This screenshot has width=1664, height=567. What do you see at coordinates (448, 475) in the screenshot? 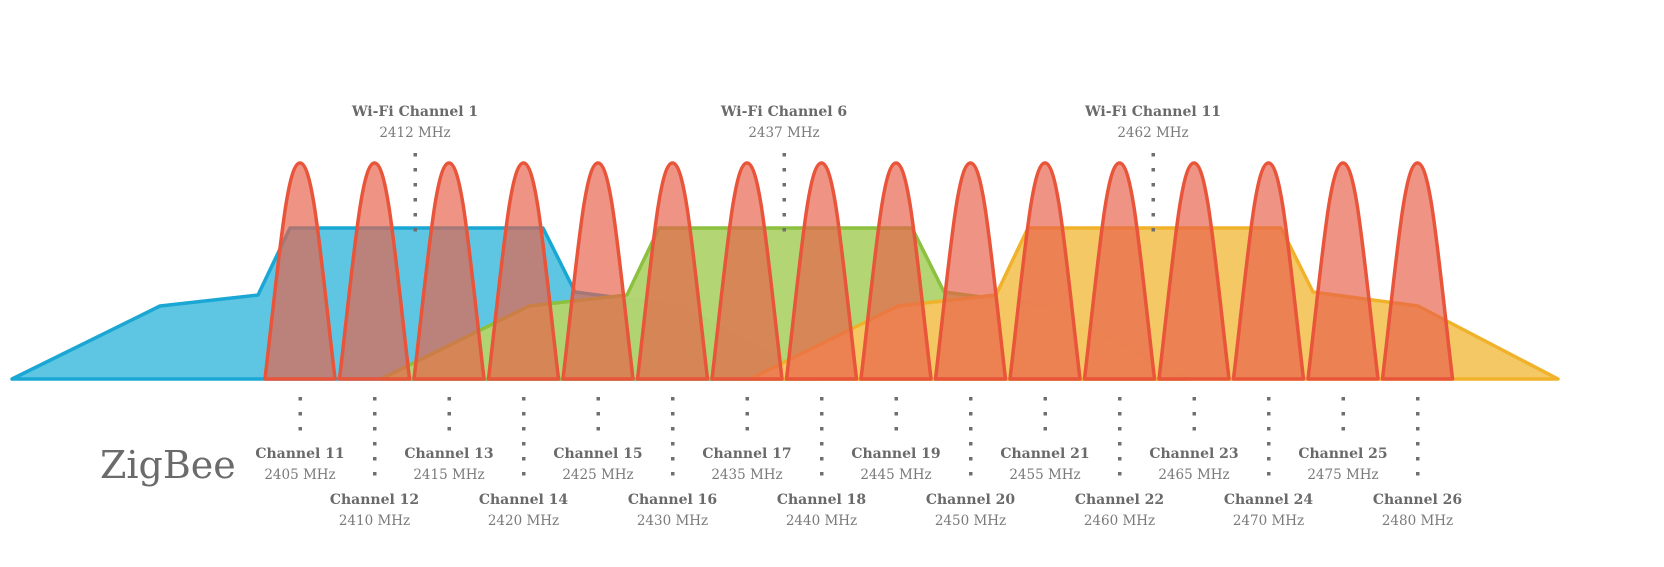
I see `zigbee-channel-freq: 2415 MHz` at bounding box center [448, 475].